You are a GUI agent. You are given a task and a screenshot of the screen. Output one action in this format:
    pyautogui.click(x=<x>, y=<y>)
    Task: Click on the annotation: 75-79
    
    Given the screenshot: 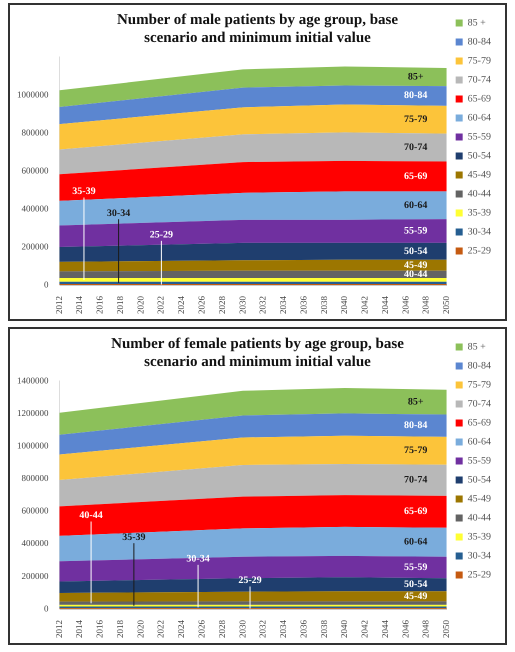 What is the action you would take?
    pyautogui.click(x=416, y=450)
    